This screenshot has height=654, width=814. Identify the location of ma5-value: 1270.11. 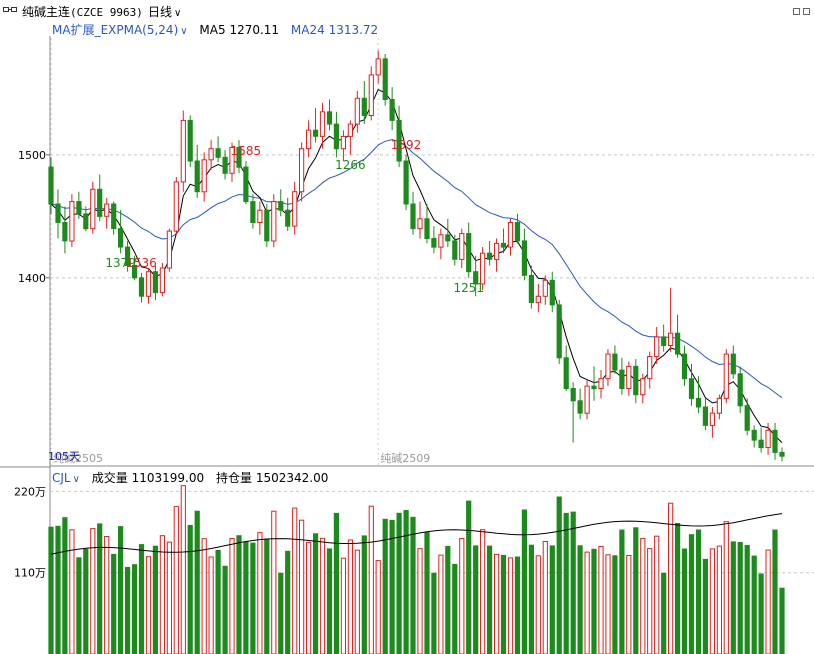
(254, 30).